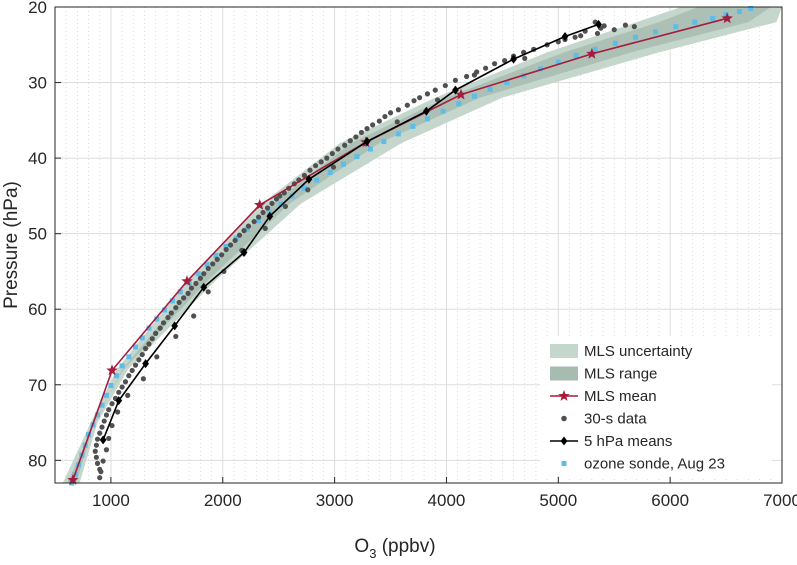  What do you see at coordinates (372, 553) in the screenshot?
I see `x-axis-label-subscript: 3` at bounding box center [372, 553].